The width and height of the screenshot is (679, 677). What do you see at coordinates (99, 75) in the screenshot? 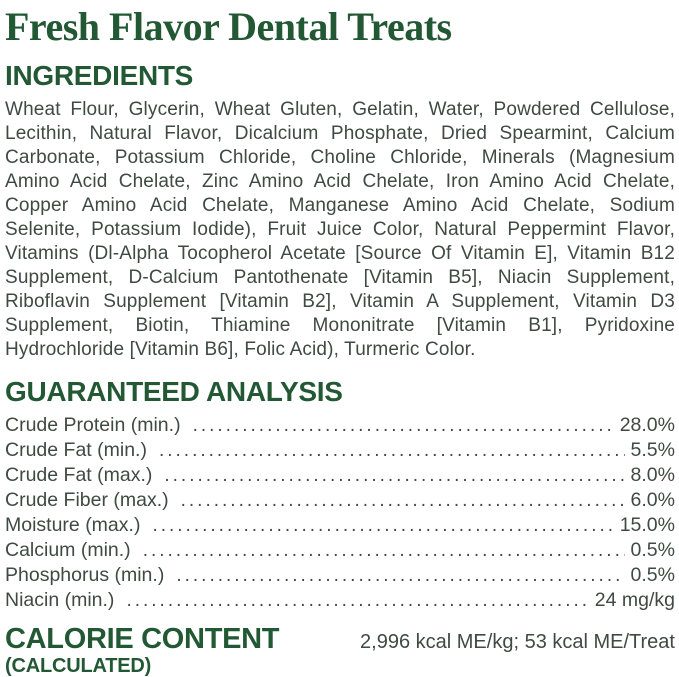
I see `ingredients-heading: INGREDIENTS` at bounding box center [99, 75].